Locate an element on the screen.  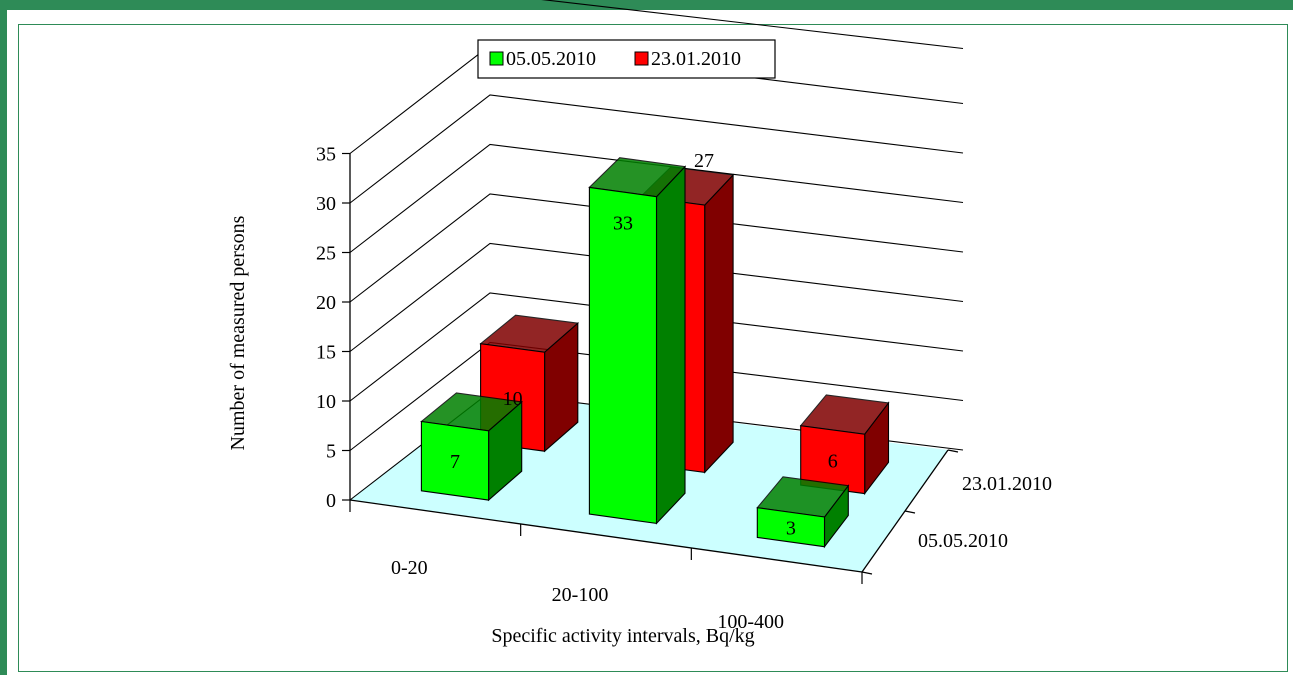
depth-tick-label: 23.01.2010 is located at coordinates (1007, 484).